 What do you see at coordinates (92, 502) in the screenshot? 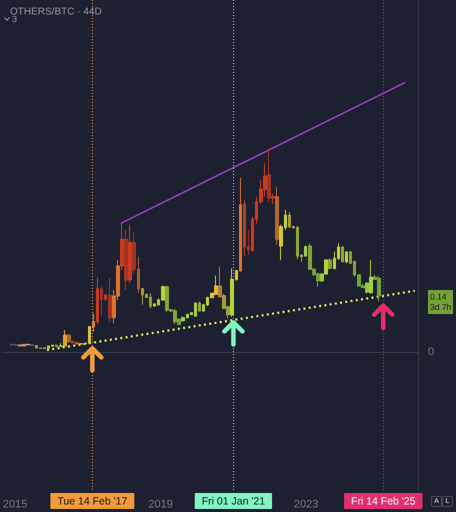
I see `ref-line-label: Tue 14 Feb '17` at bounding box center [92, 502].